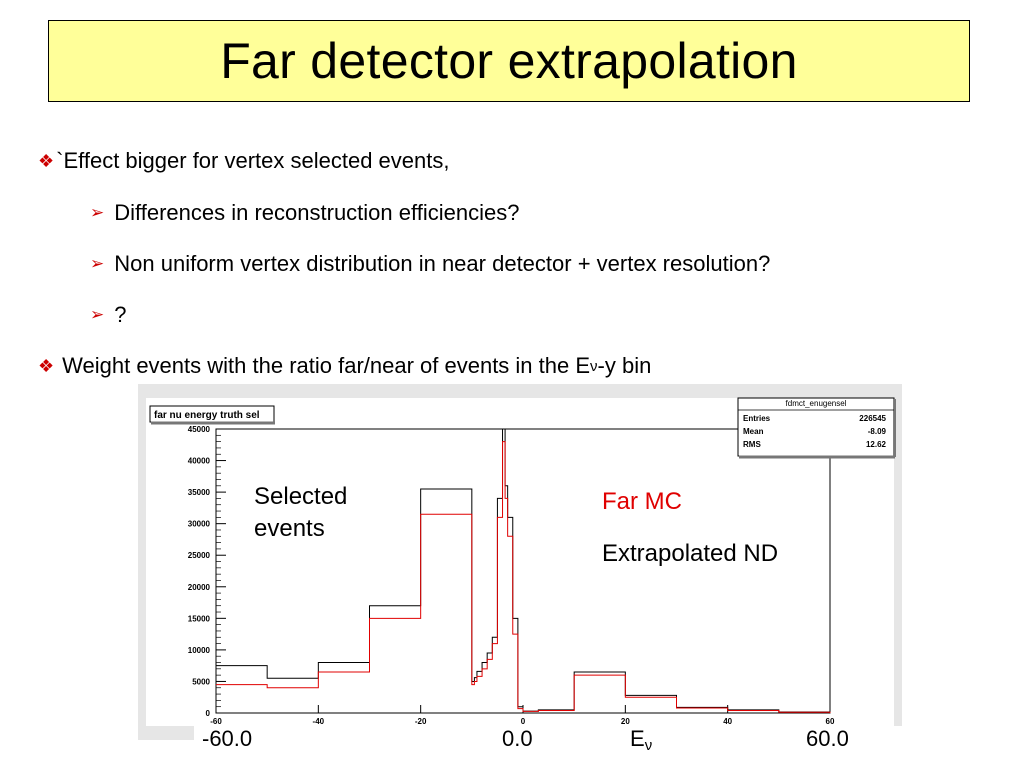  Describe the element at coordinates (827, 741) in the screenshot. I see `axis-label-max: 60.0` at that location.